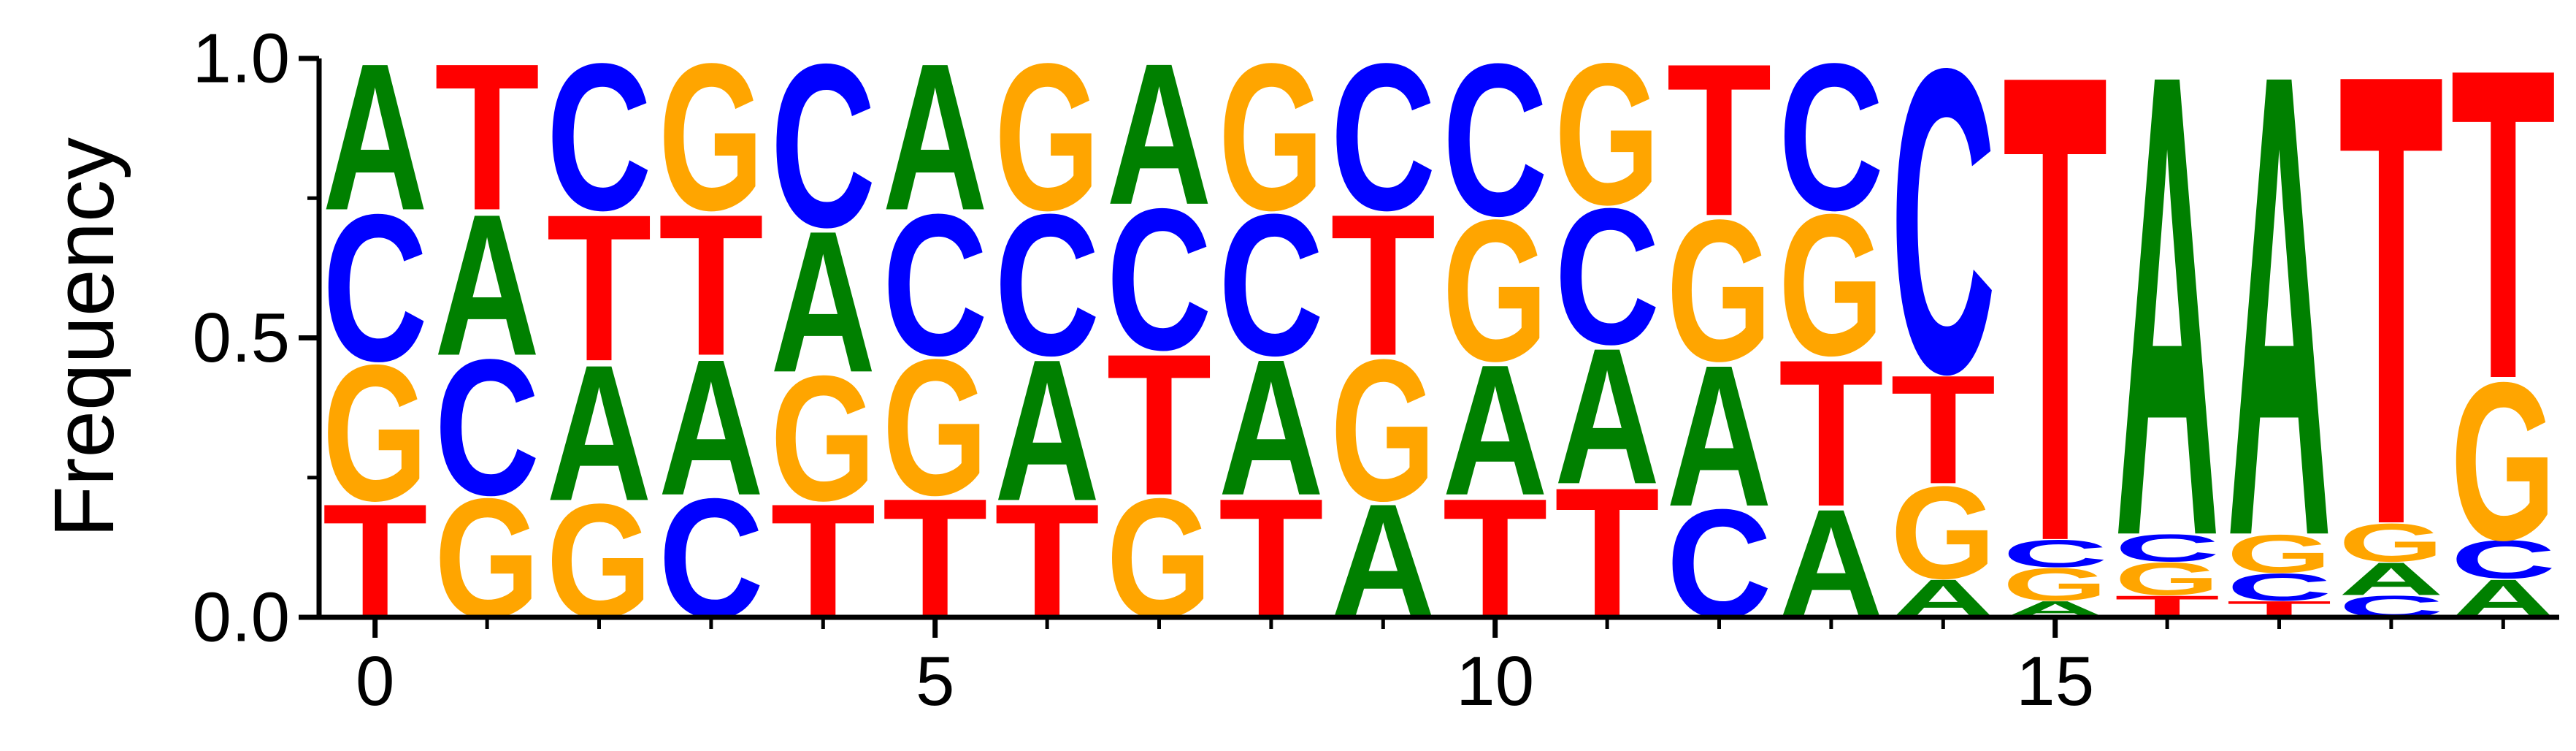 Image resolution: width=2576 pixels, height=751 pixels. What do you see at coordinates (2391, 329) in the screenshot?
I see `logo-letter-t-pos-18: T` at bounding box center [2391, 329].